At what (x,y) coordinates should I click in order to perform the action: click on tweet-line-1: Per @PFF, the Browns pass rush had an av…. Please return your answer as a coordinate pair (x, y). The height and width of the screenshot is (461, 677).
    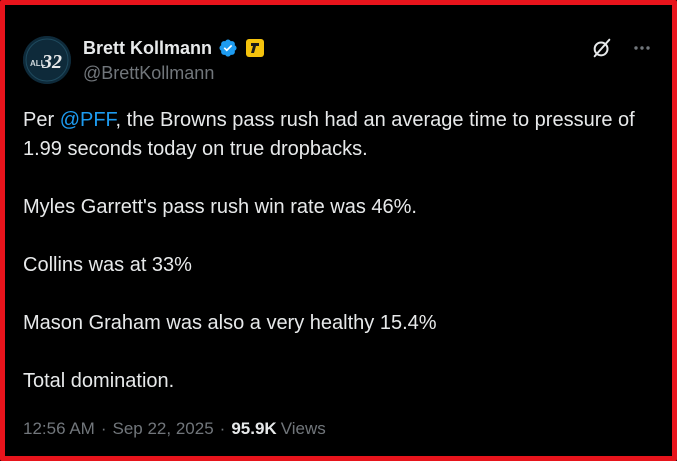
    Looking at the image, I should click on (340, 135).